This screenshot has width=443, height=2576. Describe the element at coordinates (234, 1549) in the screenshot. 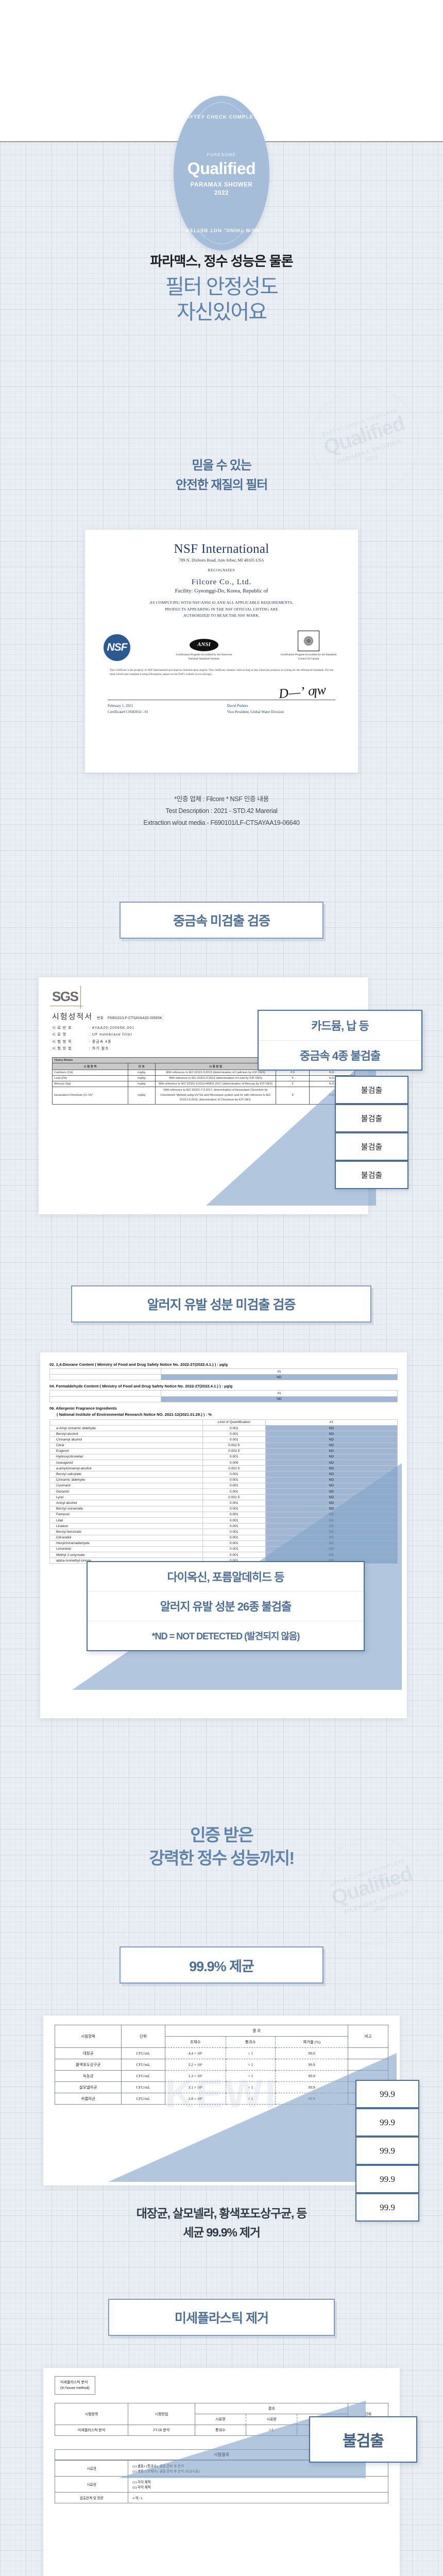

I see `ingredient-limit-21: 0.001` at that location.